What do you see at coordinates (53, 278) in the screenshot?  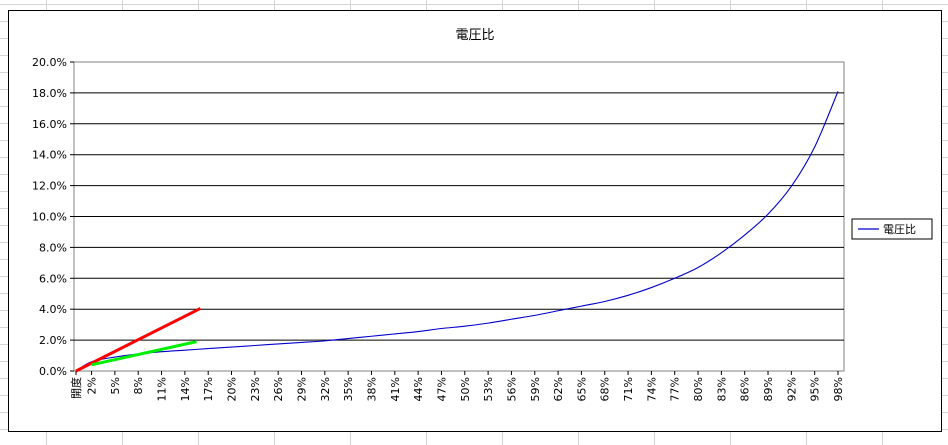 I see `y-tick-label: 6.0%` at bounding box center [53, 278].